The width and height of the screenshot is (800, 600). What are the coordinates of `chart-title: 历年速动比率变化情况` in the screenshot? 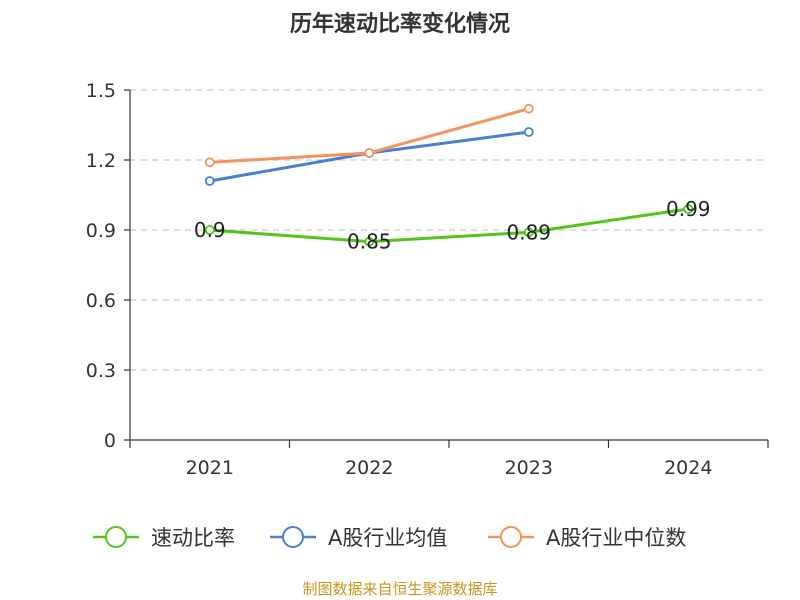 It's located at (399, 24).